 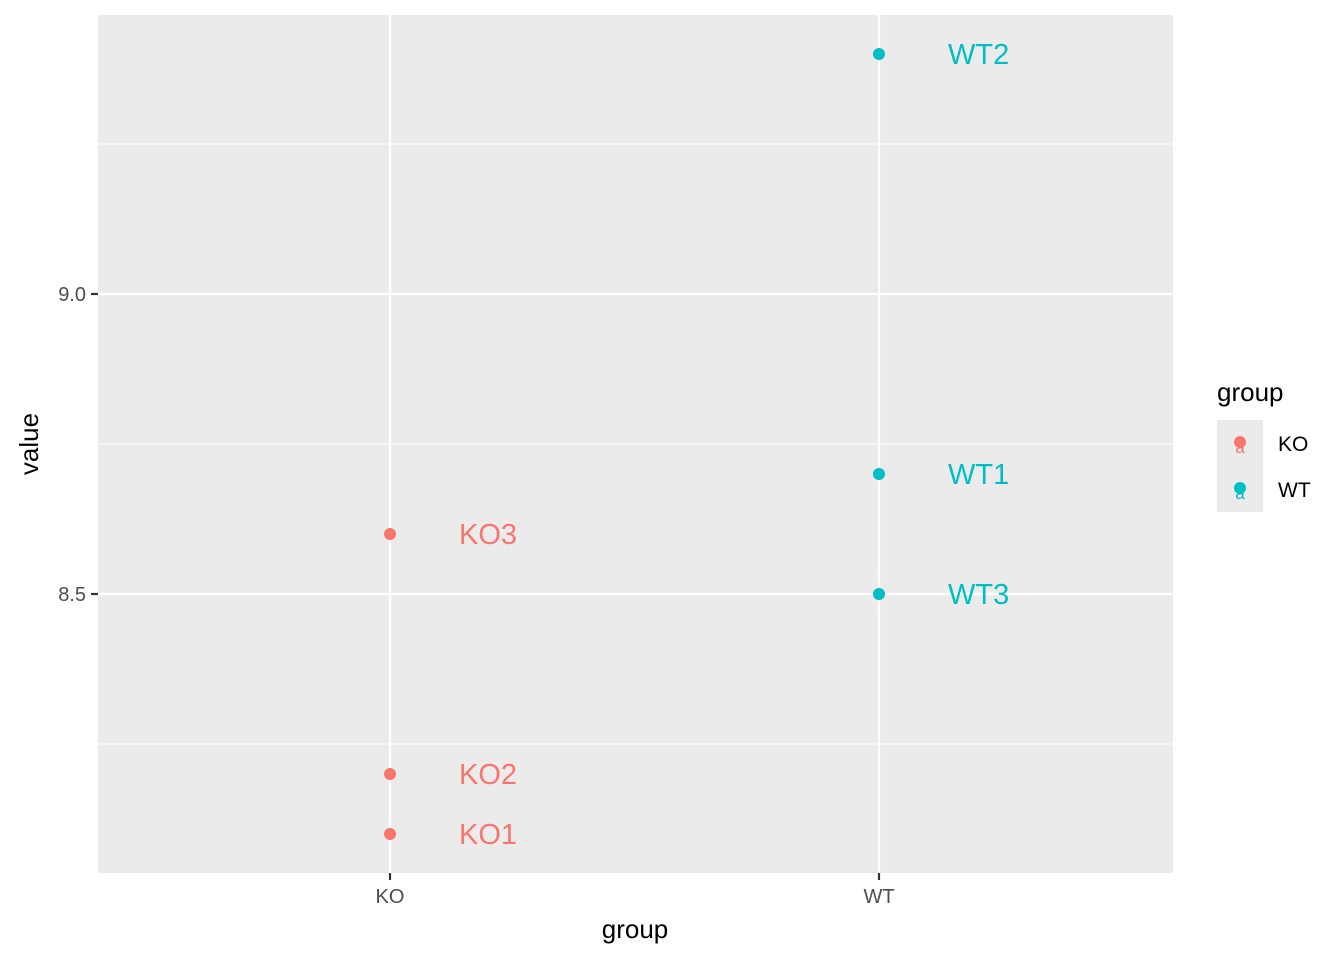 What do you see at coordinates (978, 55) in the screenshot?
I see `point-label-wt2: WT2` at bounding box center [978, 55].